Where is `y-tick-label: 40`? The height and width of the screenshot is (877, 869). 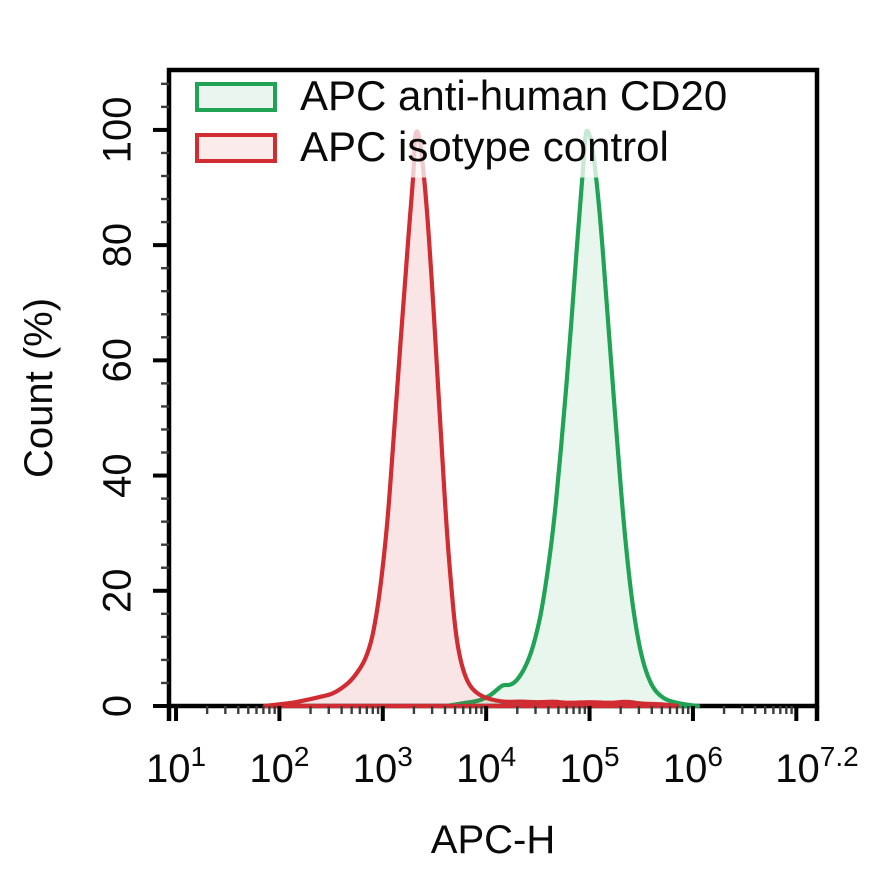
y-tick-label: 40 is located at coordinates (118, 475).